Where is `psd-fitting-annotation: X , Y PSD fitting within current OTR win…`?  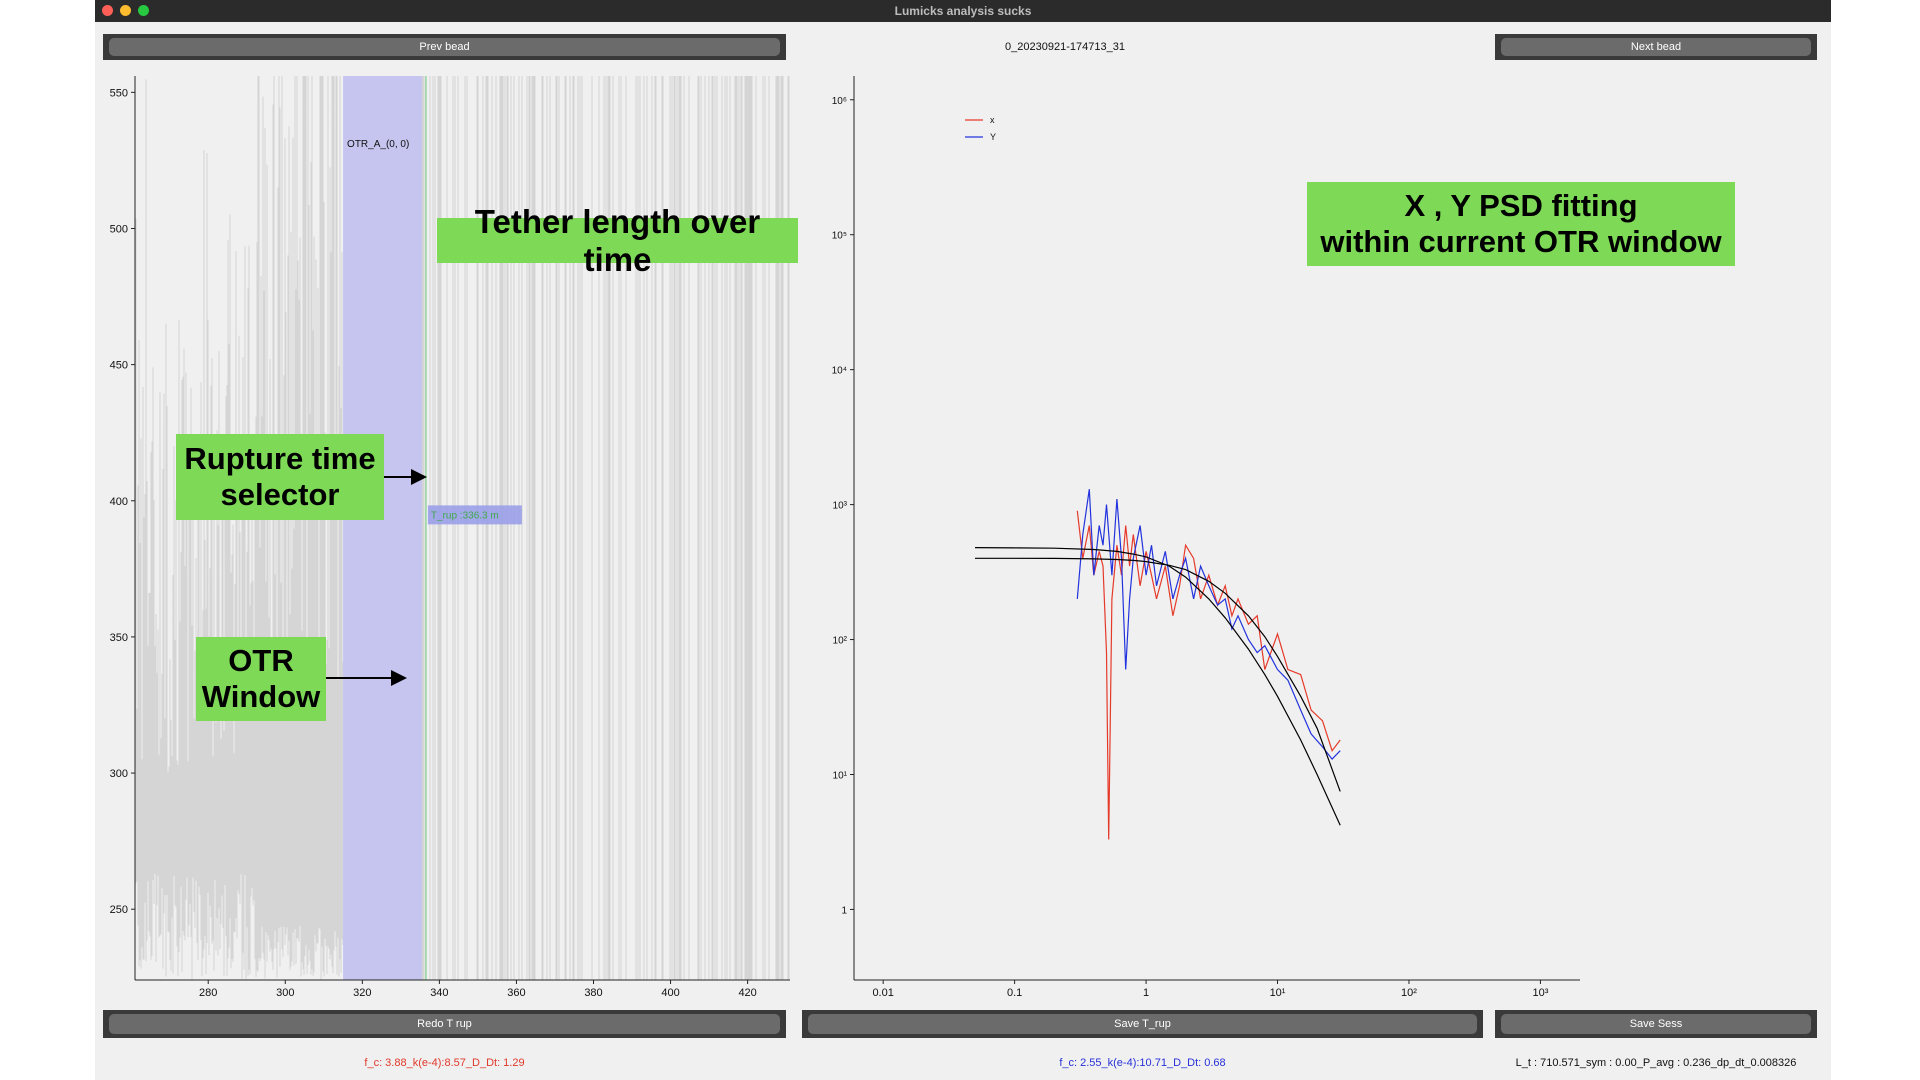 psd-fitting-annotation: X , Y PSD fitting within current OTR win… is located at coordinates (1521, 224).